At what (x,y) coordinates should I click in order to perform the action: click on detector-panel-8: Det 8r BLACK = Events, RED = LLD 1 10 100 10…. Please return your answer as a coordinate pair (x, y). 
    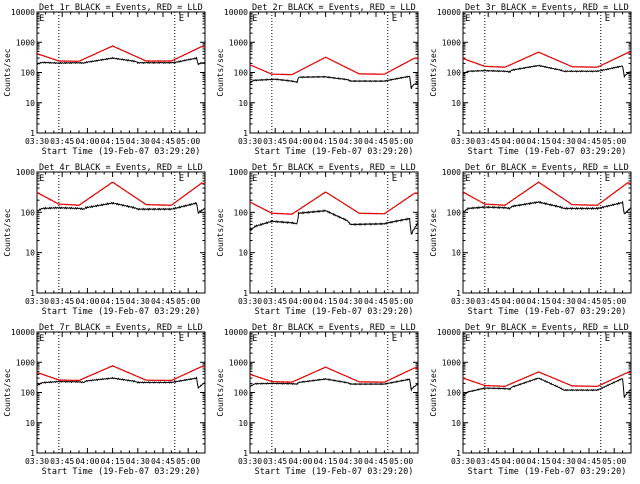
    Looking at the image, I should click on (317, 400).